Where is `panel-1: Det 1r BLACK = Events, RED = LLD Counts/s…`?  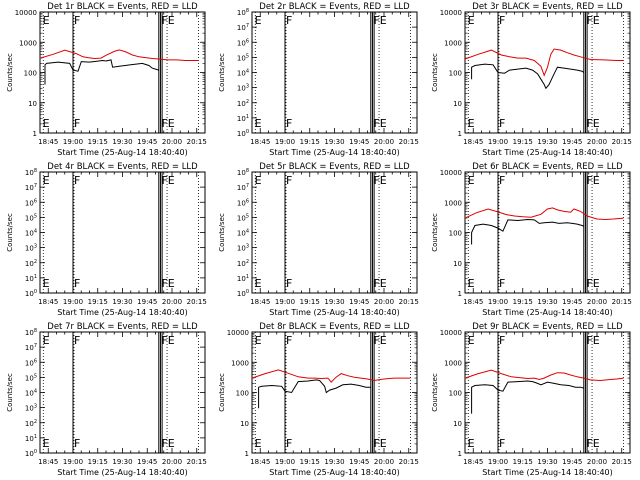 panel-1: Det 1r BLACK = Events, RED = LLD Counts/s… is located at coordinates (106, 79).